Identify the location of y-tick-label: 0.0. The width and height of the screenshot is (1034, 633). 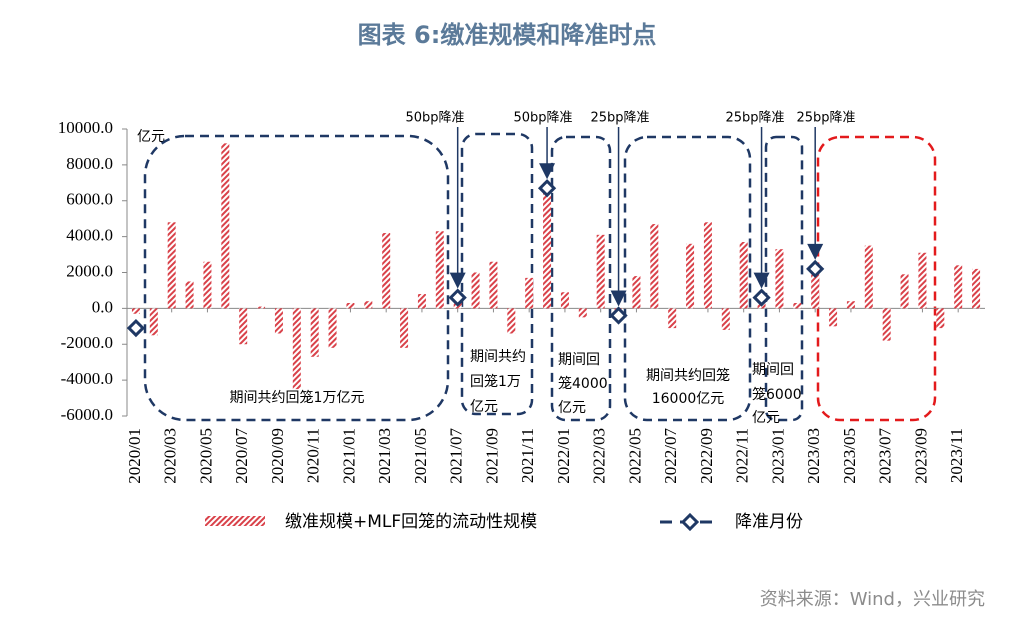
(102, 306).